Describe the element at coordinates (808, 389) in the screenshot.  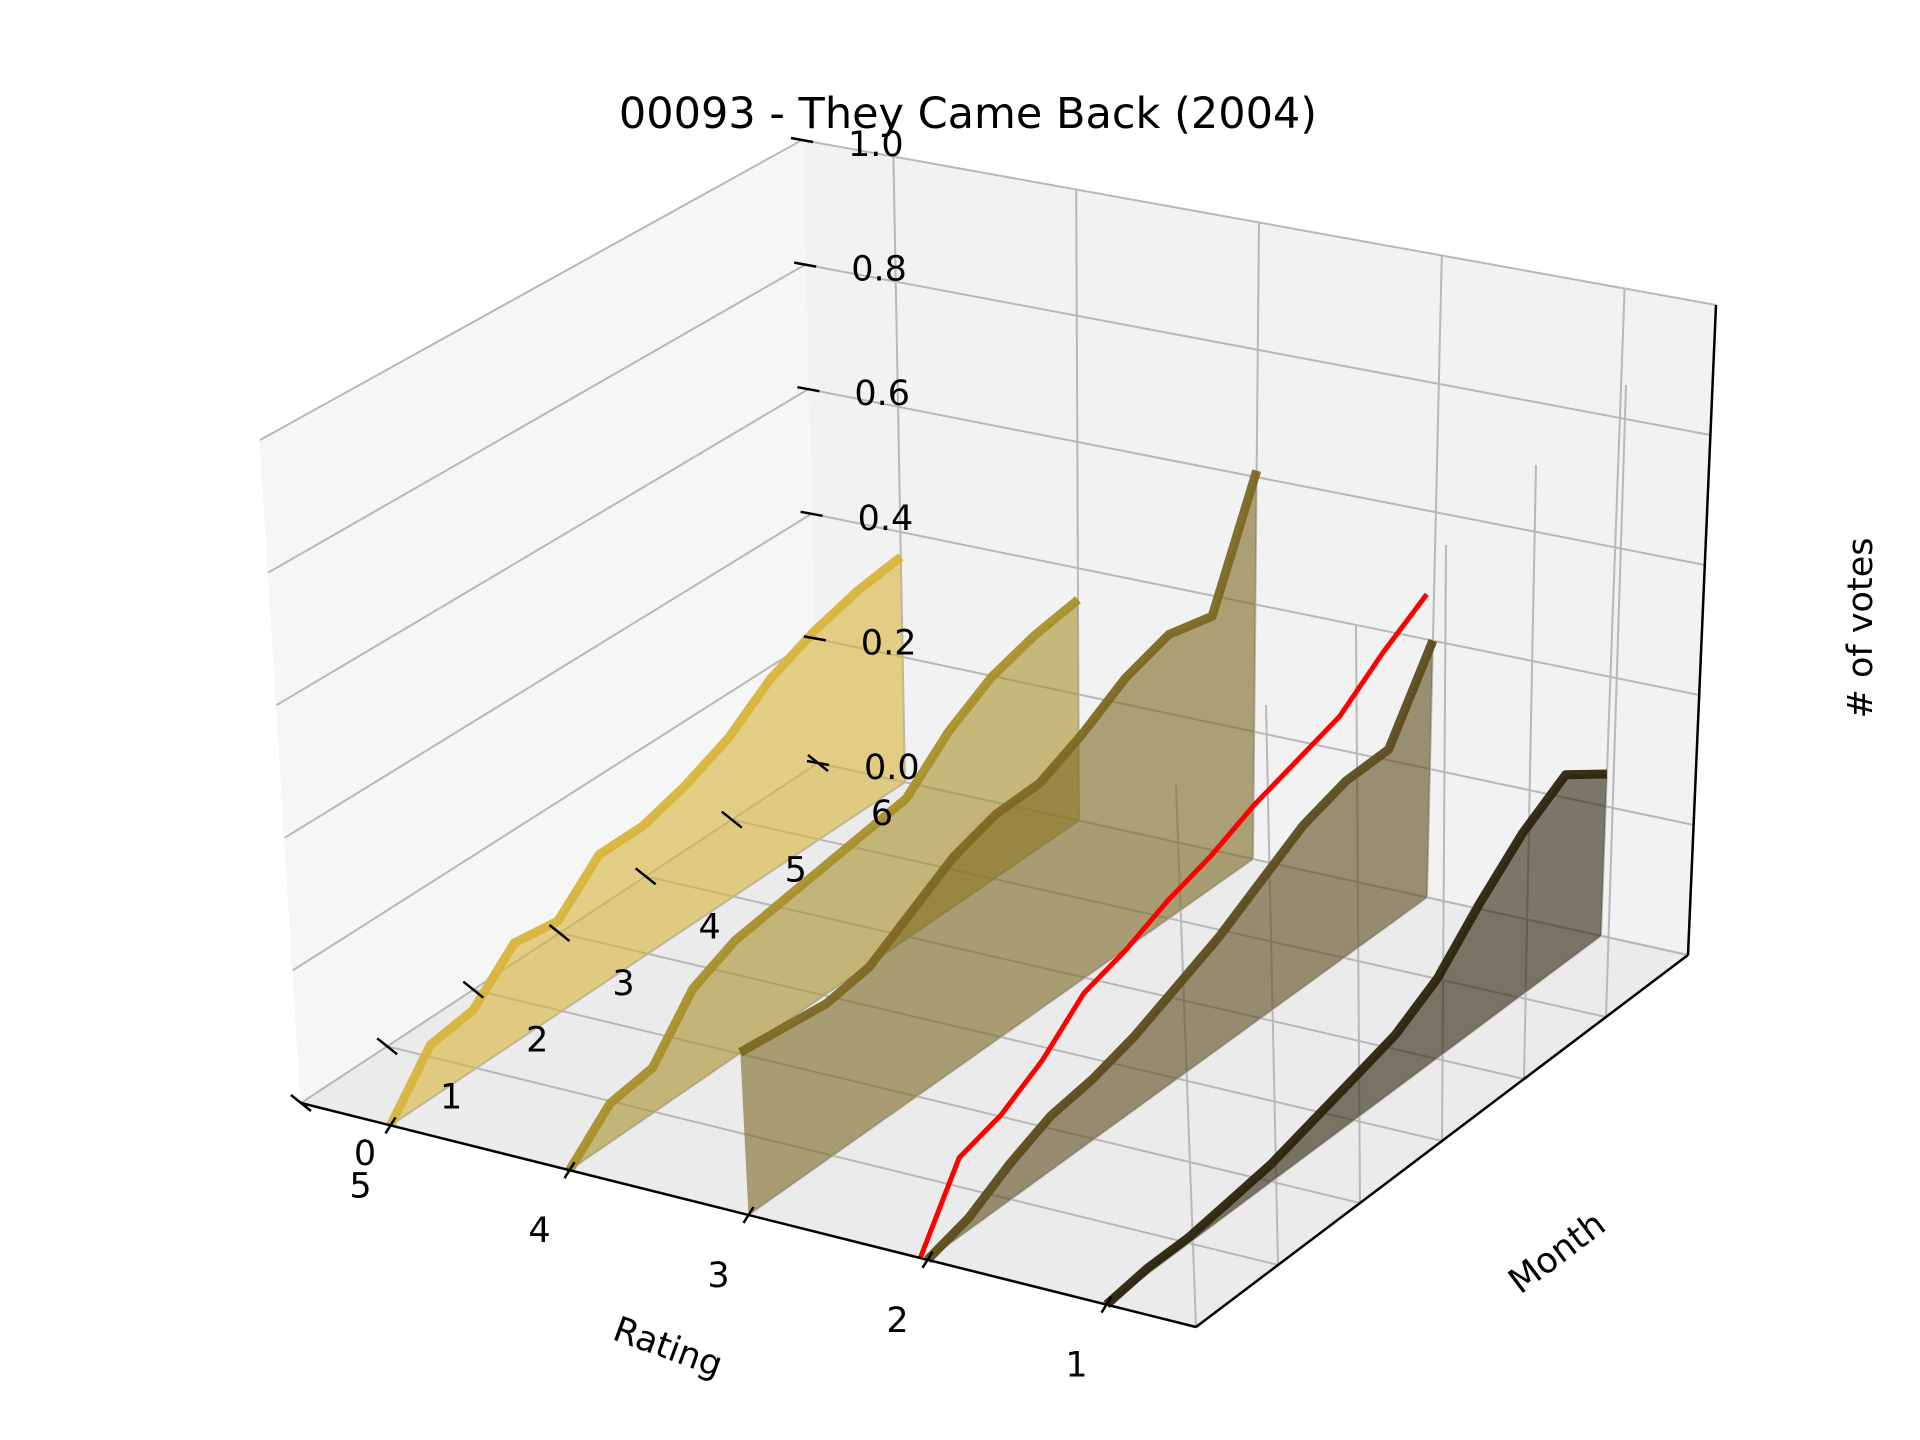
I see `z-tick-0.6` at that location.